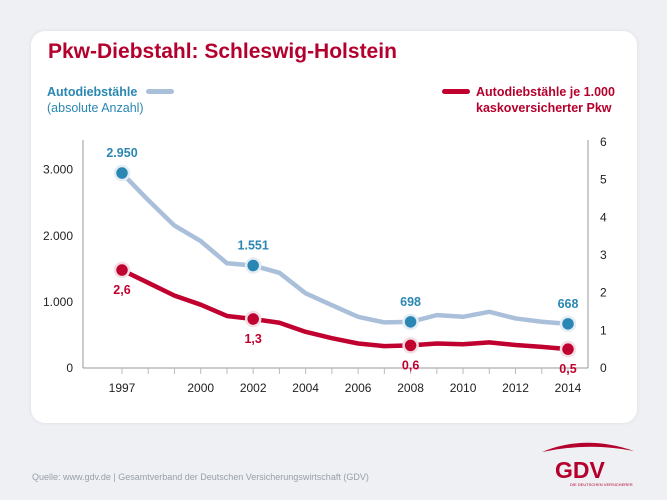  Describe the element at coordinates (410, 365) in the screenshot. I see `data-label-rate: 0,6` at that location.